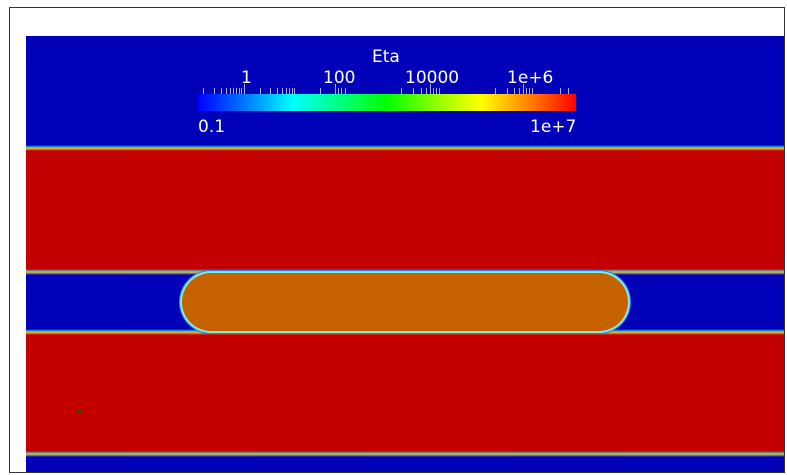 This screenshot has width=787, height=475. What do you see at coordinates (386, 57) in the screenshot?
I see `legend-title: Eta` at bounding box center [386, 57].